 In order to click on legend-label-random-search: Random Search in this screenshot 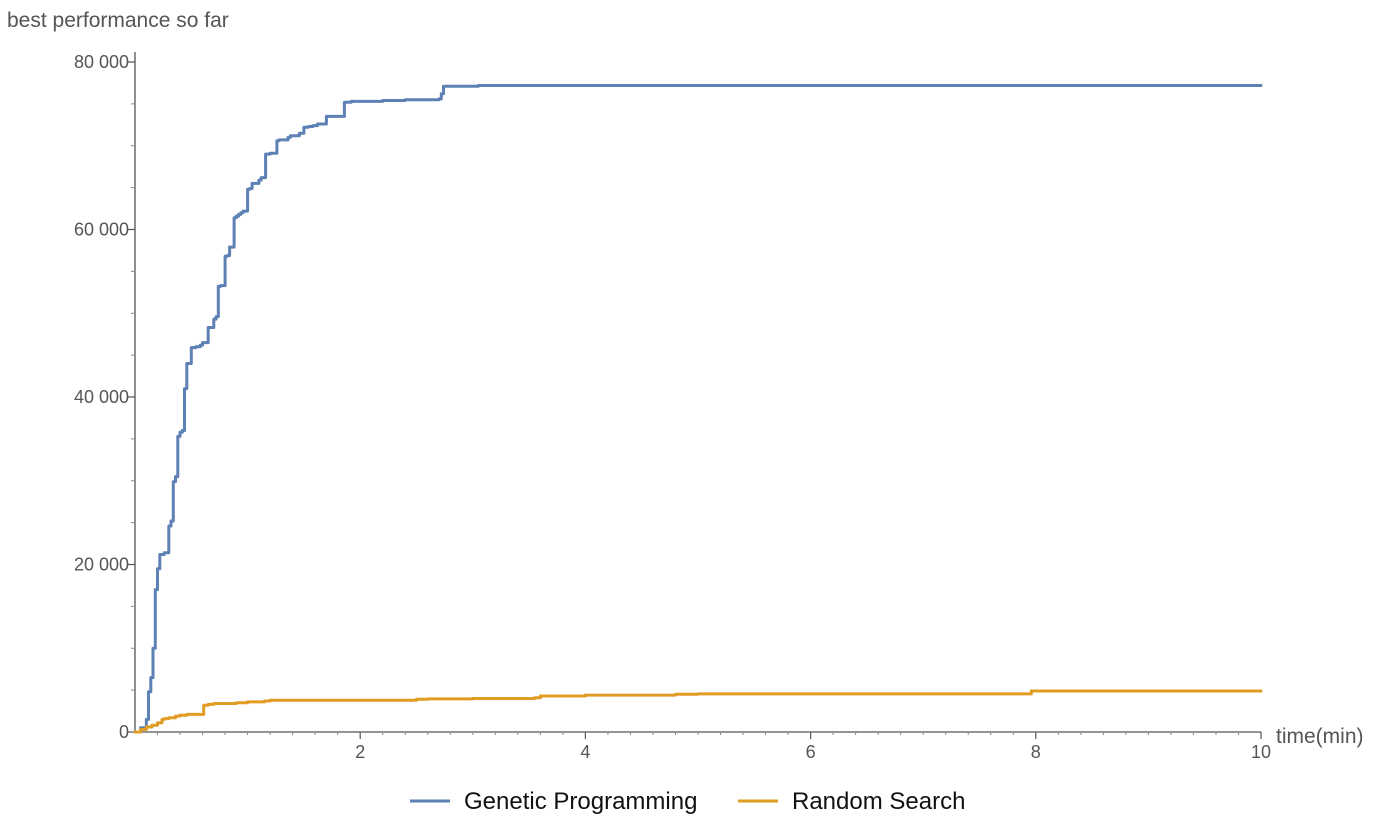, I will do `click(878, 801)`.